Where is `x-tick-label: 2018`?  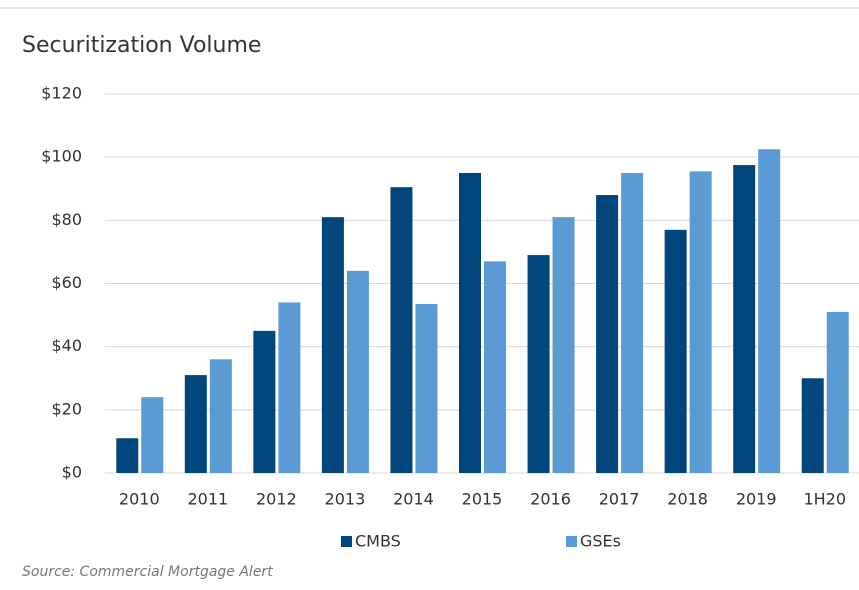 x-tick-label: 2018 is located at coordinates (687, 499).